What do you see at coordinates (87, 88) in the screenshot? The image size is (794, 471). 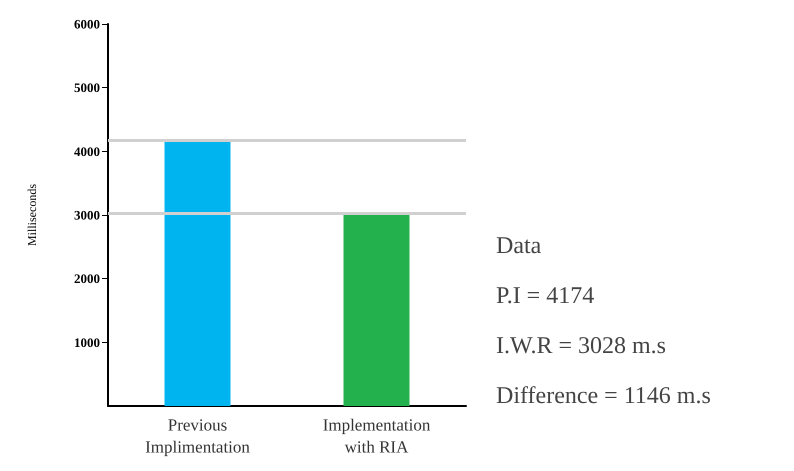 I see `y-tick-label: 5000` at bounding box center [87, 88].